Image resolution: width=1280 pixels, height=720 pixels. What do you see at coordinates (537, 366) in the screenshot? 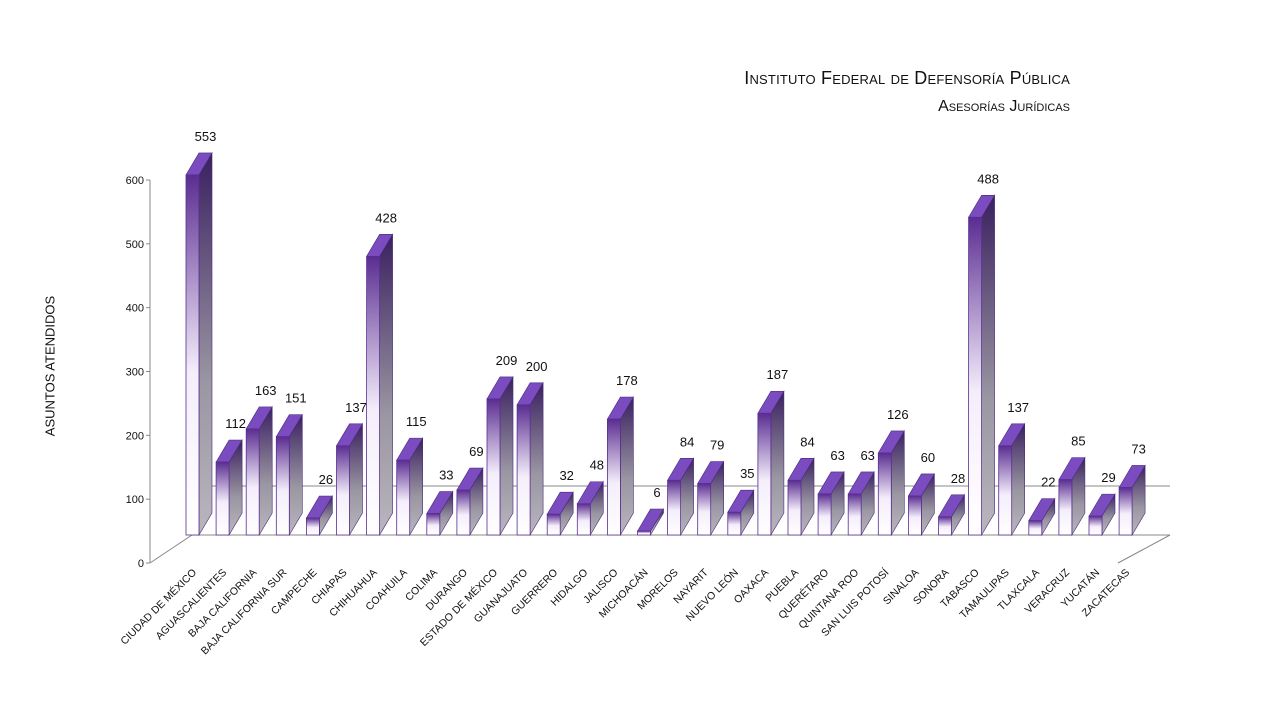
I see `data-label: 200` at bounding box center [537, 366].